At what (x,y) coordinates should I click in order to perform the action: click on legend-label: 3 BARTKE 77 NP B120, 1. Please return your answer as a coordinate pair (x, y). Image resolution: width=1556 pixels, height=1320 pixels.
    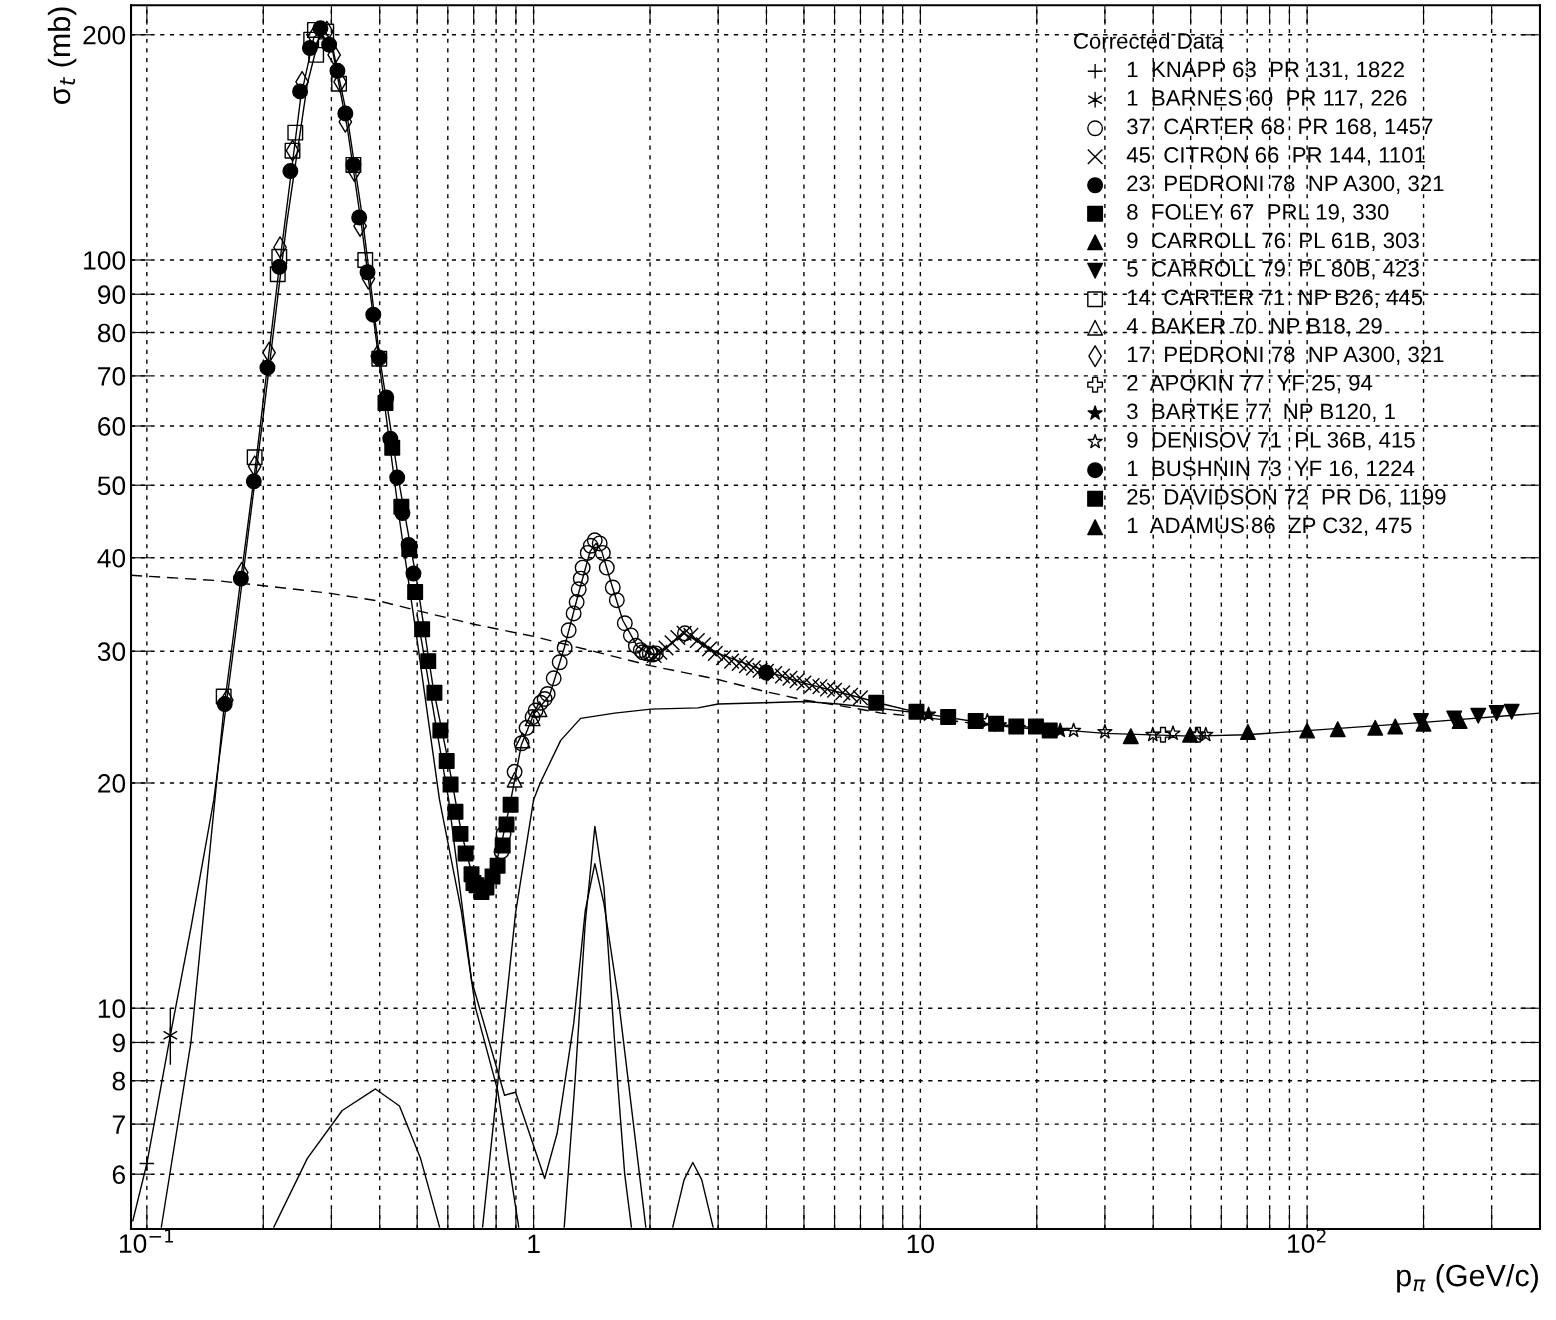
    Looking at the image, I should click on (1261, 412).